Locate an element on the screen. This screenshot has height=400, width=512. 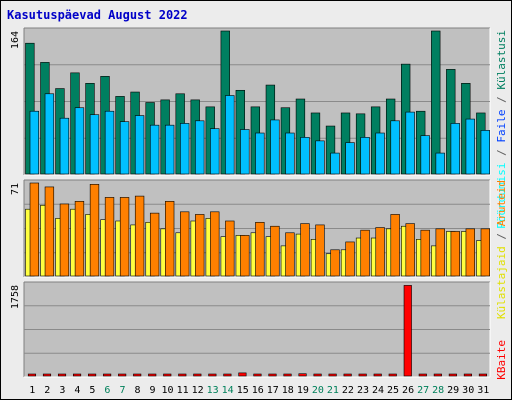
legend-top: Pöördumisi / Faile / Külastusi is located at coordinates (501, 129).